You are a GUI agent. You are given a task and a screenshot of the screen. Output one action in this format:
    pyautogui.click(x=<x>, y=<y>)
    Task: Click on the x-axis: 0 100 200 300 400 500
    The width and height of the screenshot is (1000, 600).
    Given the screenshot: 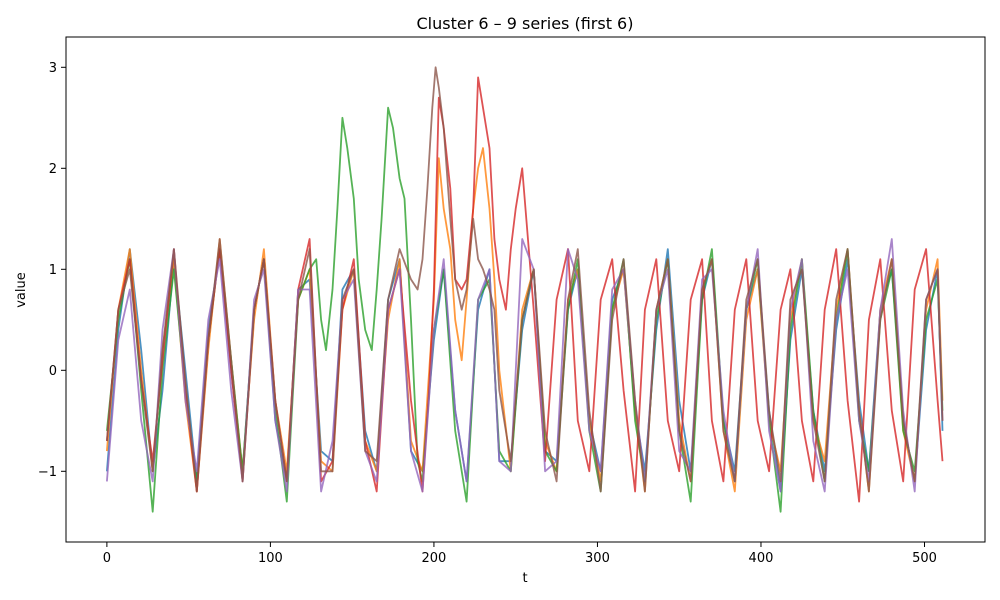 What is the action you would take?
    pyautogui.click(x=520, y=554)
    